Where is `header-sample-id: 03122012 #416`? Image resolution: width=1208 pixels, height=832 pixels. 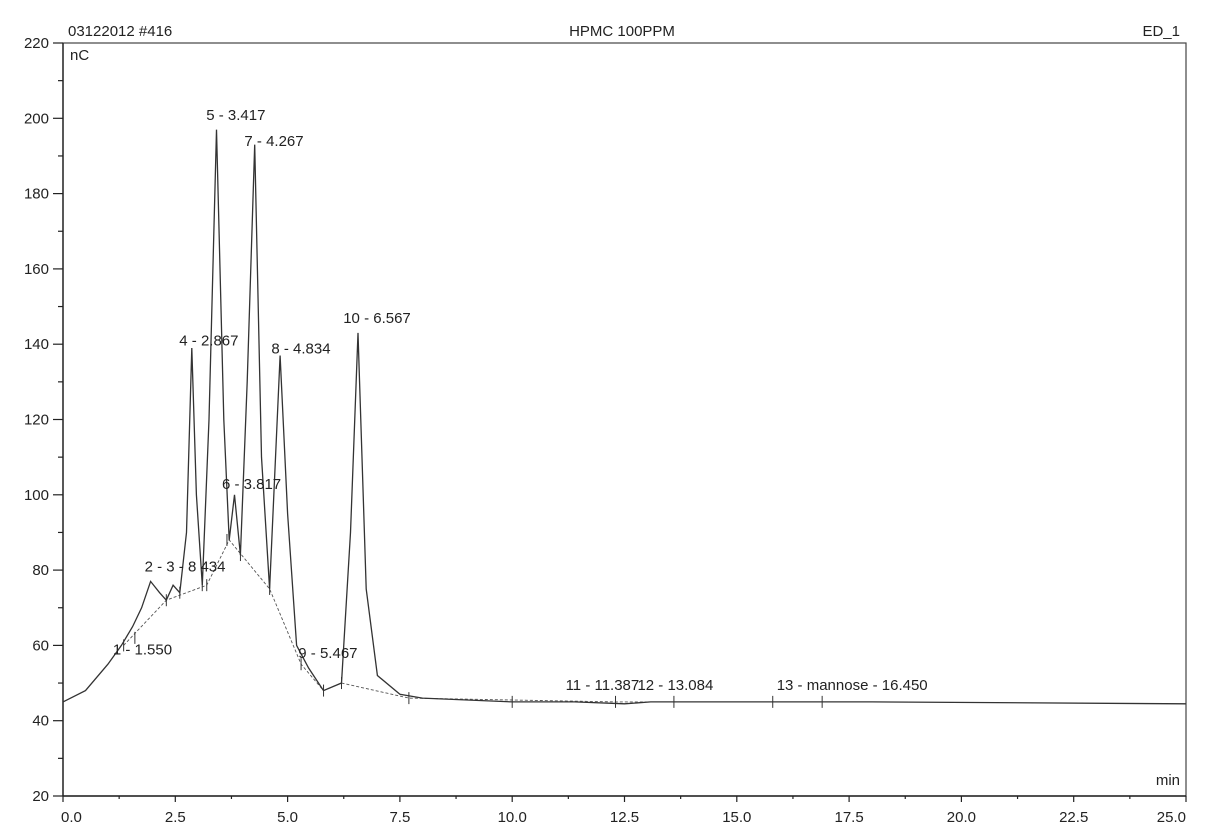 header-sample-id: 03122012 #416 is located at coordinates (120, 31).